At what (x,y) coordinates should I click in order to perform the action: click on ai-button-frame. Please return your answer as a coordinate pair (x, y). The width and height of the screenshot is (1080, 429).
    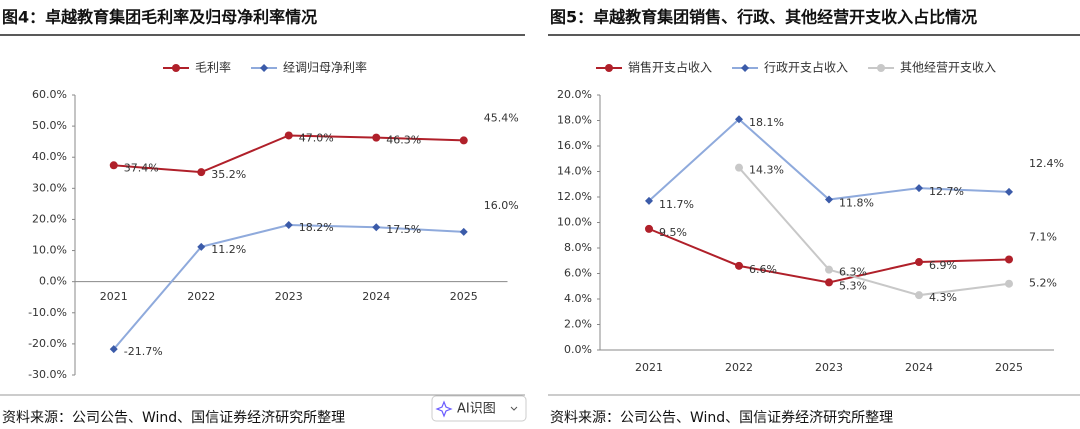
    Looking at the image, I should click on (479, 408).